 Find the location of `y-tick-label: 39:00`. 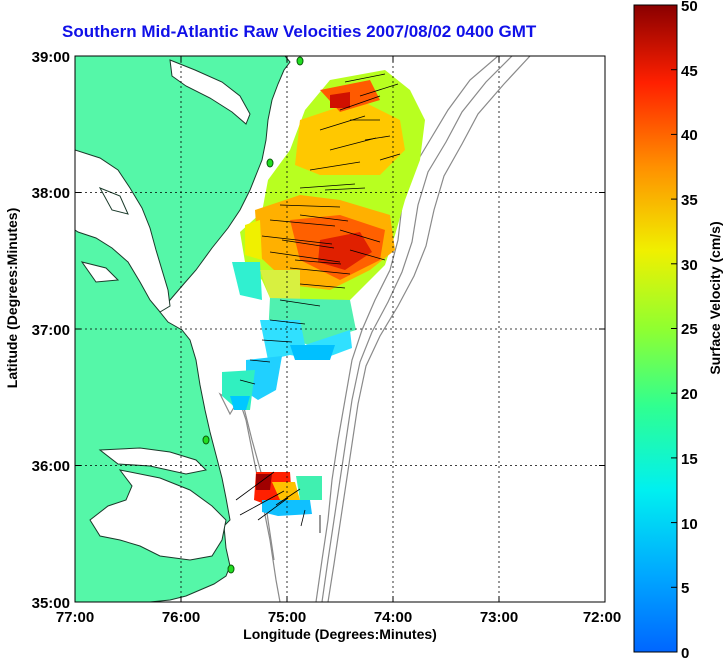

y-tick-label: 39:00 is located at coordinates (51, 57).